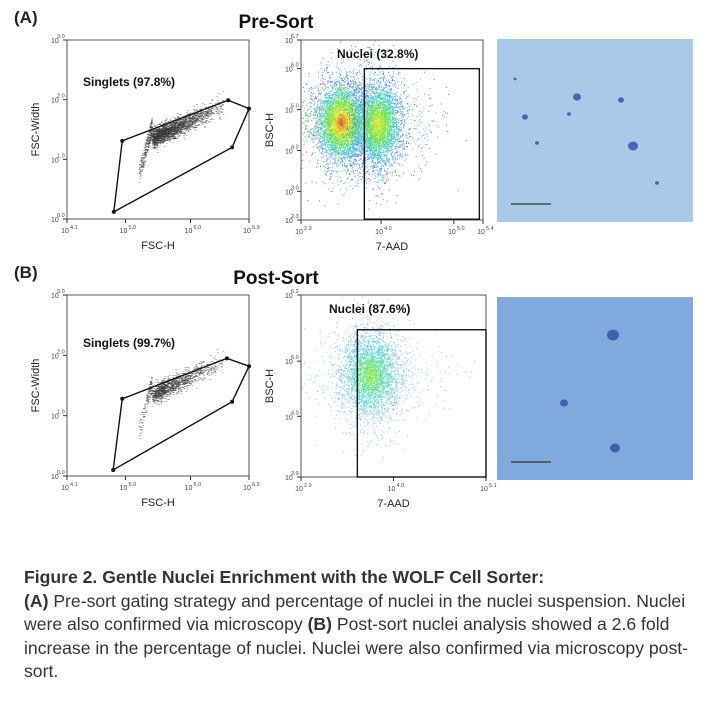 The image size is (720, 708). Describe the element at coordinates (181, 156) in the screenshot. I see `singlets-gate` at that location.